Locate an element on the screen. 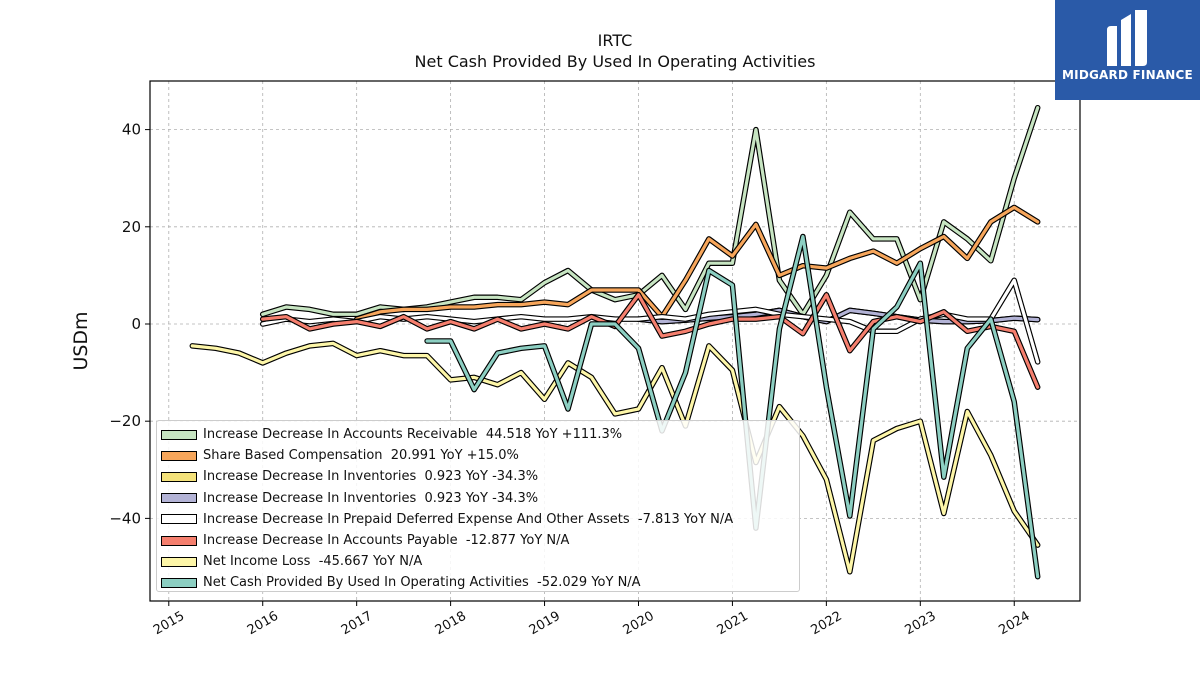 This screenshot has width=1200, height=675. logo-mark-icon is located at coordinates (1127, 38).